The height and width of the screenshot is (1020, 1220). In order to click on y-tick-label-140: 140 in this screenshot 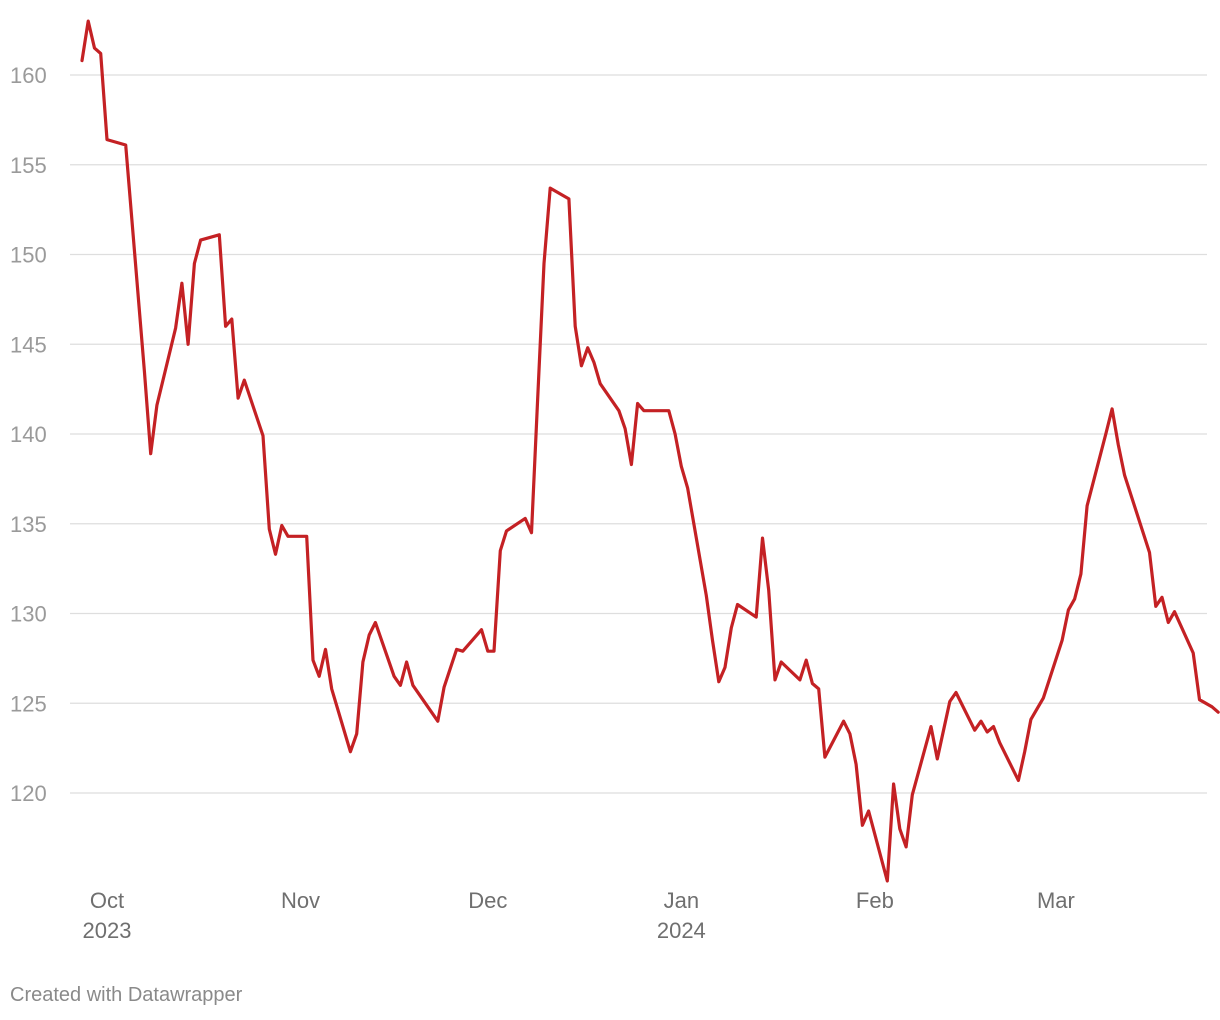, I will do `click(28, 434)`.